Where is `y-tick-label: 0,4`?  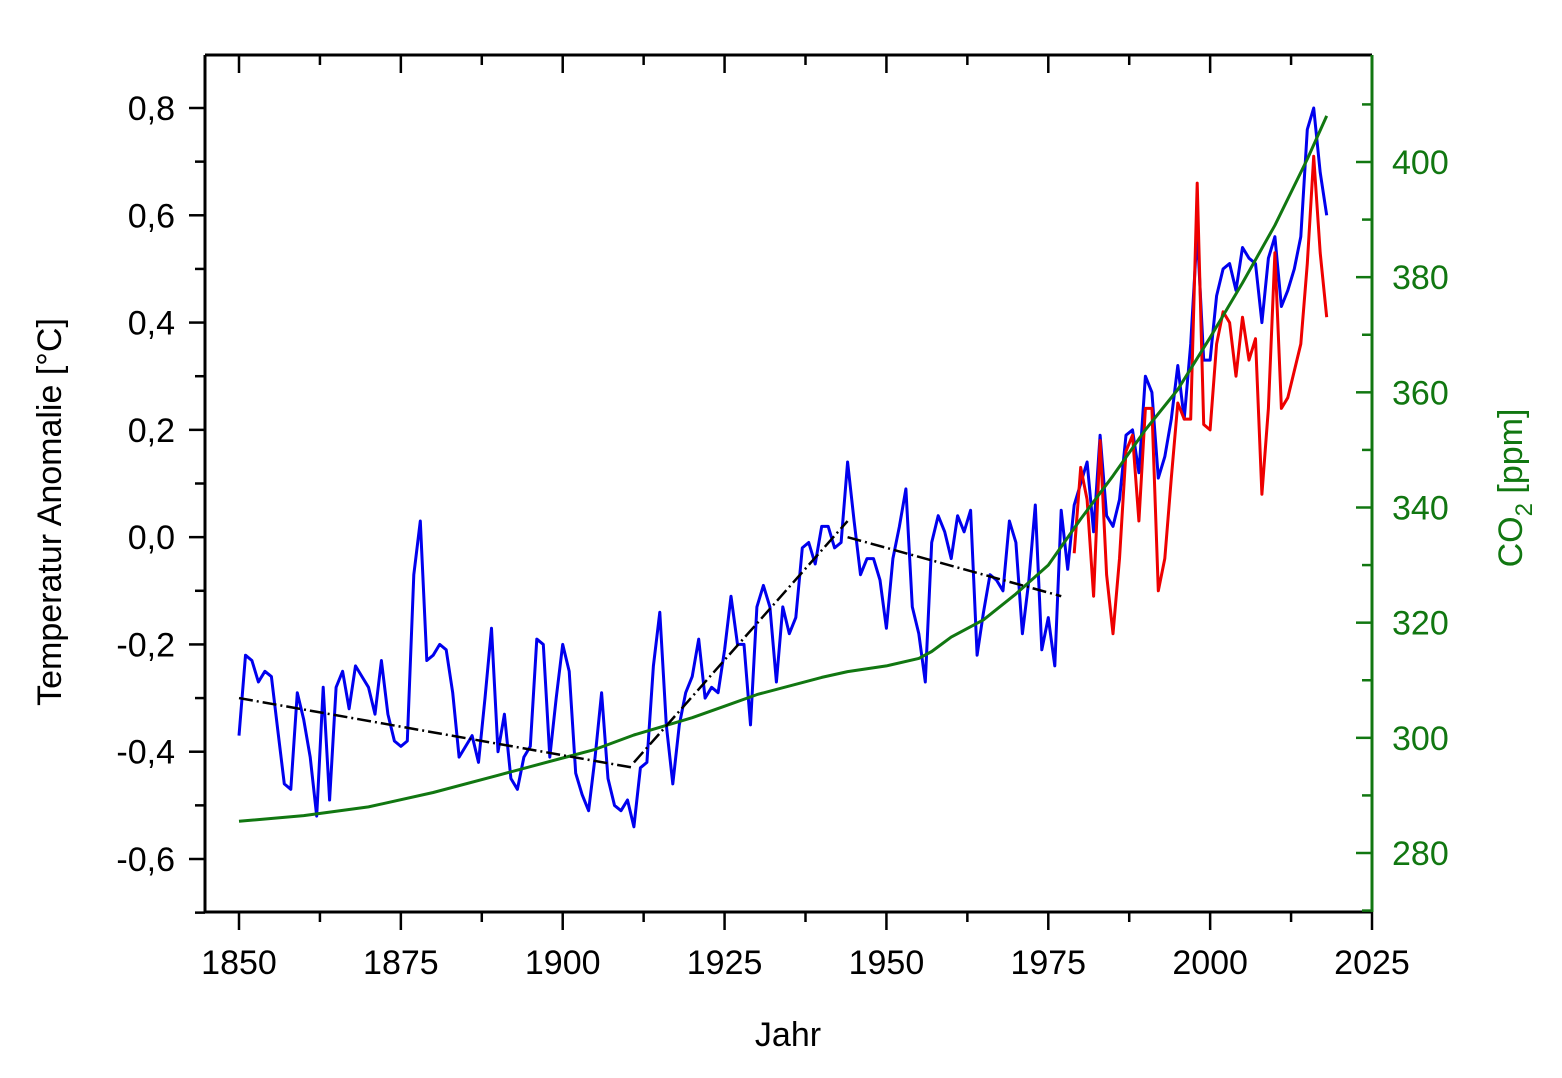 y-tick-label: 0,4 is located at coordinates (151, 324).